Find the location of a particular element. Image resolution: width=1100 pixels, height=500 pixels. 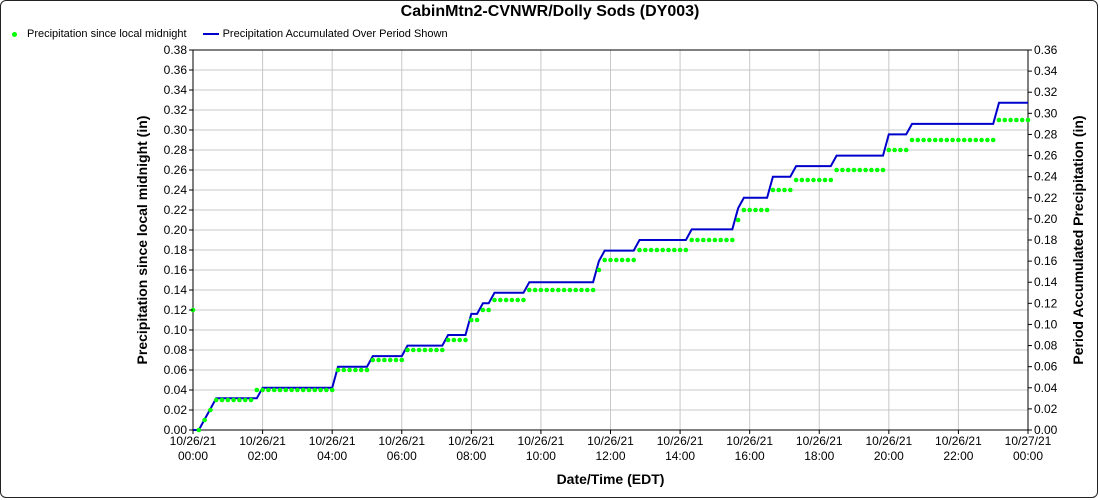

y-right-tick-label: 0.00 is located at coordinates (1046, 430).